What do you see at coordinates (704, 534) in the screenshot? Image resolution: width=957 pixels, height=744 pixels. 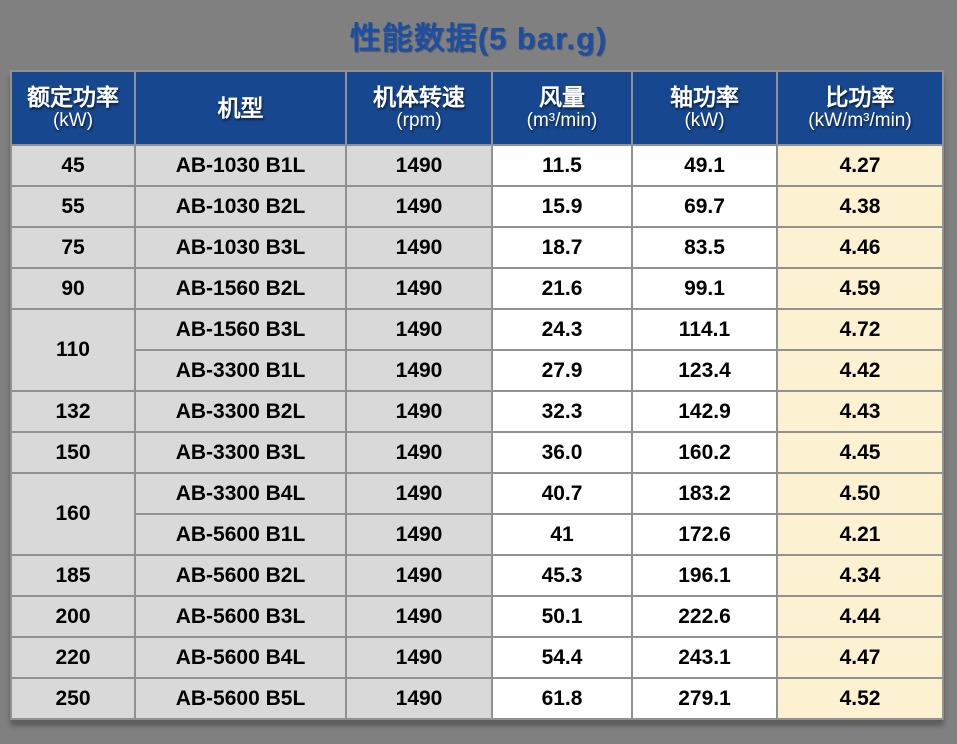 I see `cell-shaft-power: 172.6` at bounding box center [704, 534].